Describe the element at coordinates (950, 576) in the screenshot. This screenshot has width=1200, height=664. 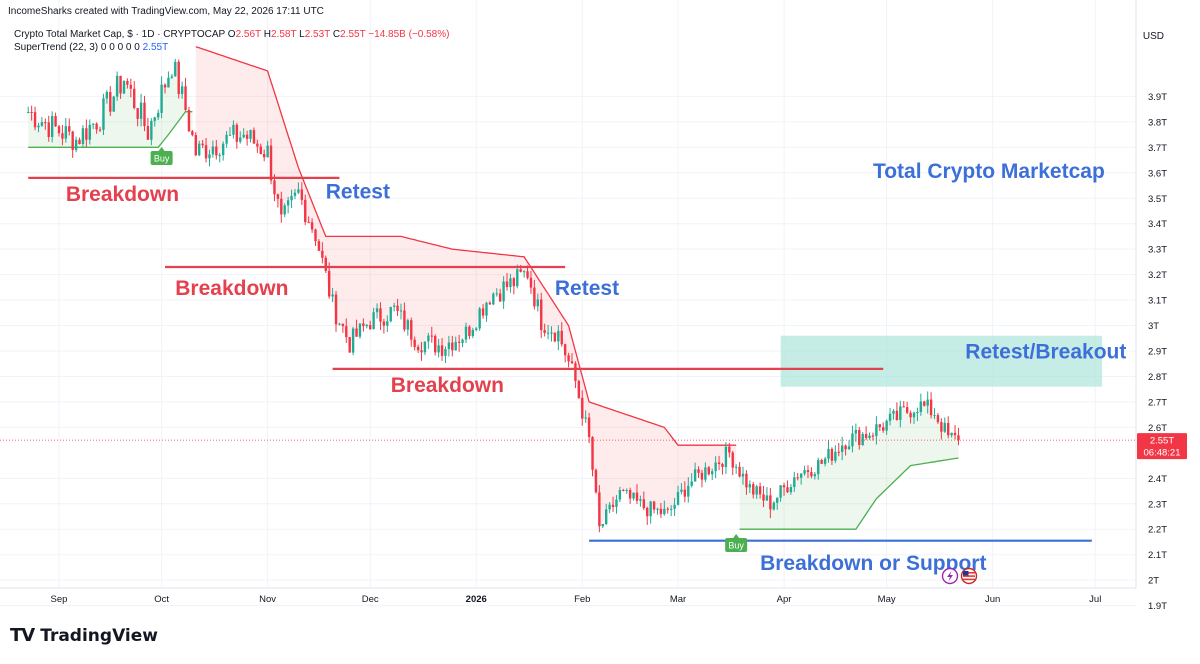
I see `bolt-icon` at that location.